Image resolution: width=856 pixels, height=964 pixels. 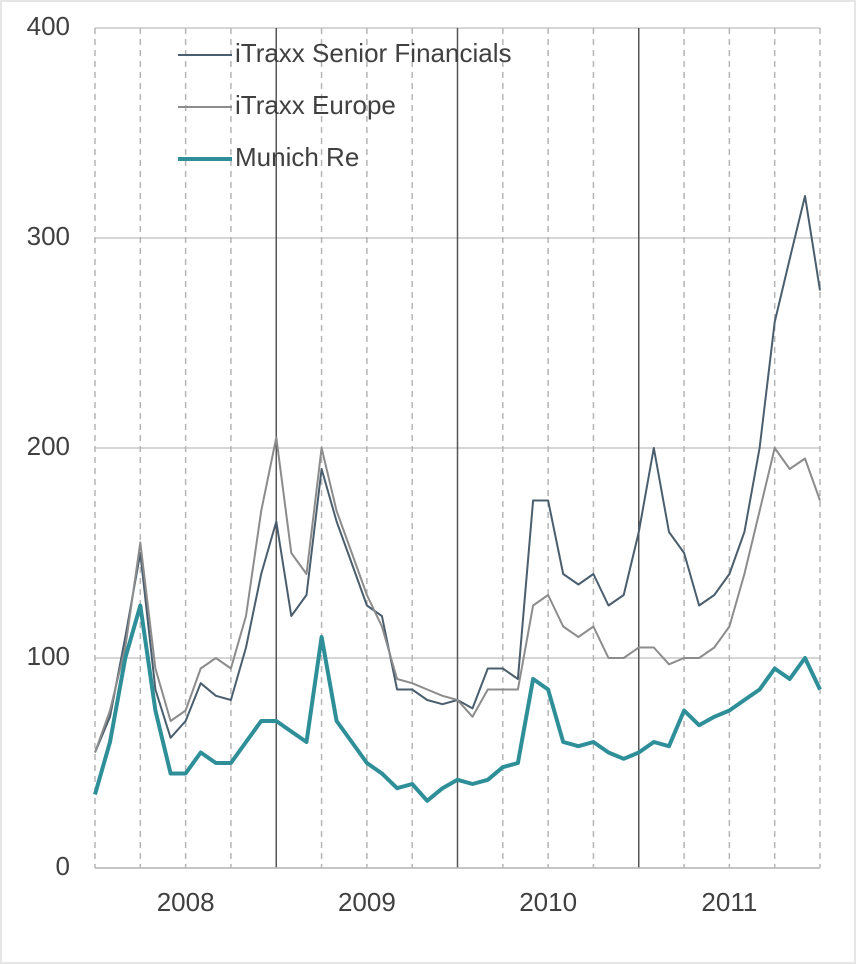 I want to click on y-tick-label: 300, so click(x=48, y=236).